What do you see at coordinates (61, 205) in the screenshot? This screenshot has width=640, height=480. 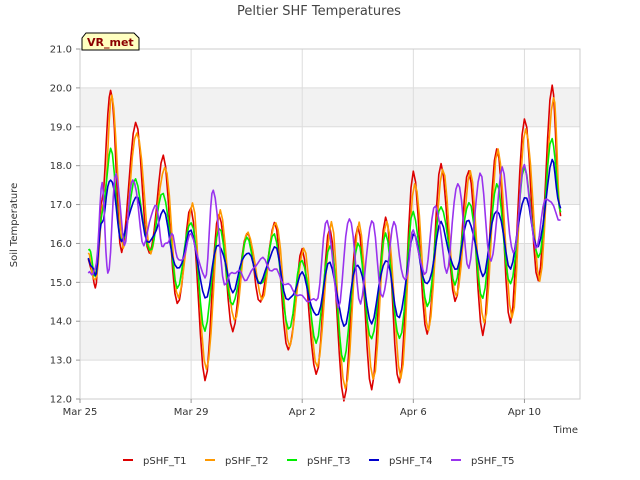 I see `y-tick-label: 17.0` at bounding box center [61, 205].